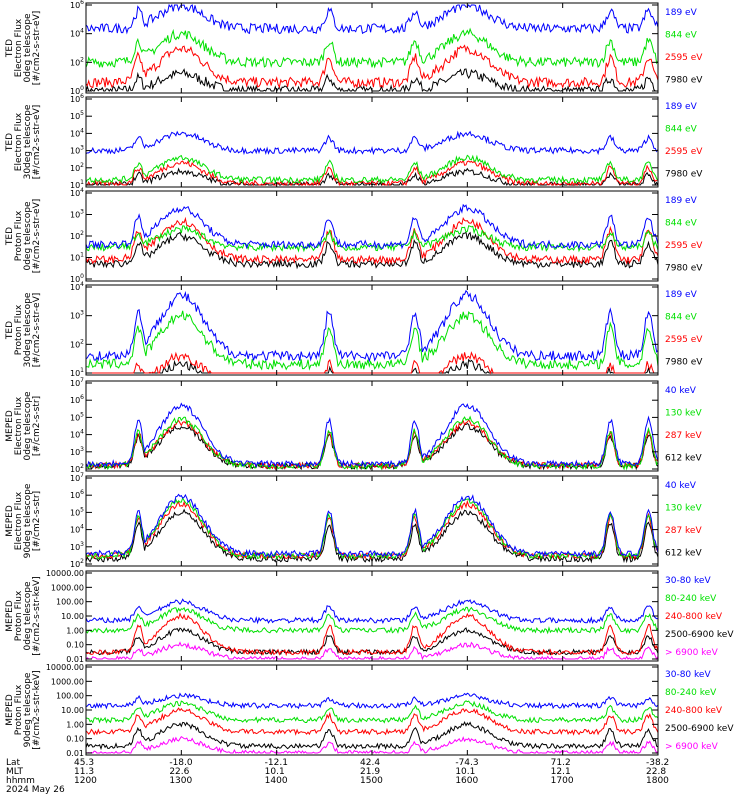 This screenshot has height=800, width=750. What do you see at coordinates (77, 382) in the screenshot?
I see `y-tick-label: 10⁷` at bounding box center [77, 382].